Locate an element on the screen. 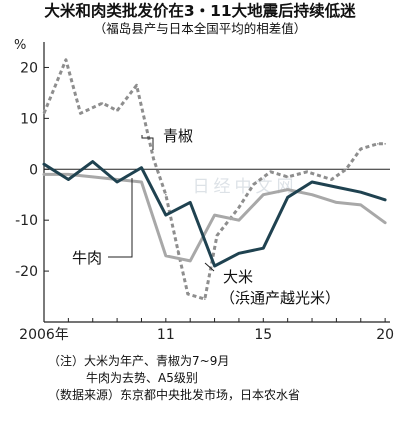  y-tick-label: 10 is located at coordinates (29, 119).